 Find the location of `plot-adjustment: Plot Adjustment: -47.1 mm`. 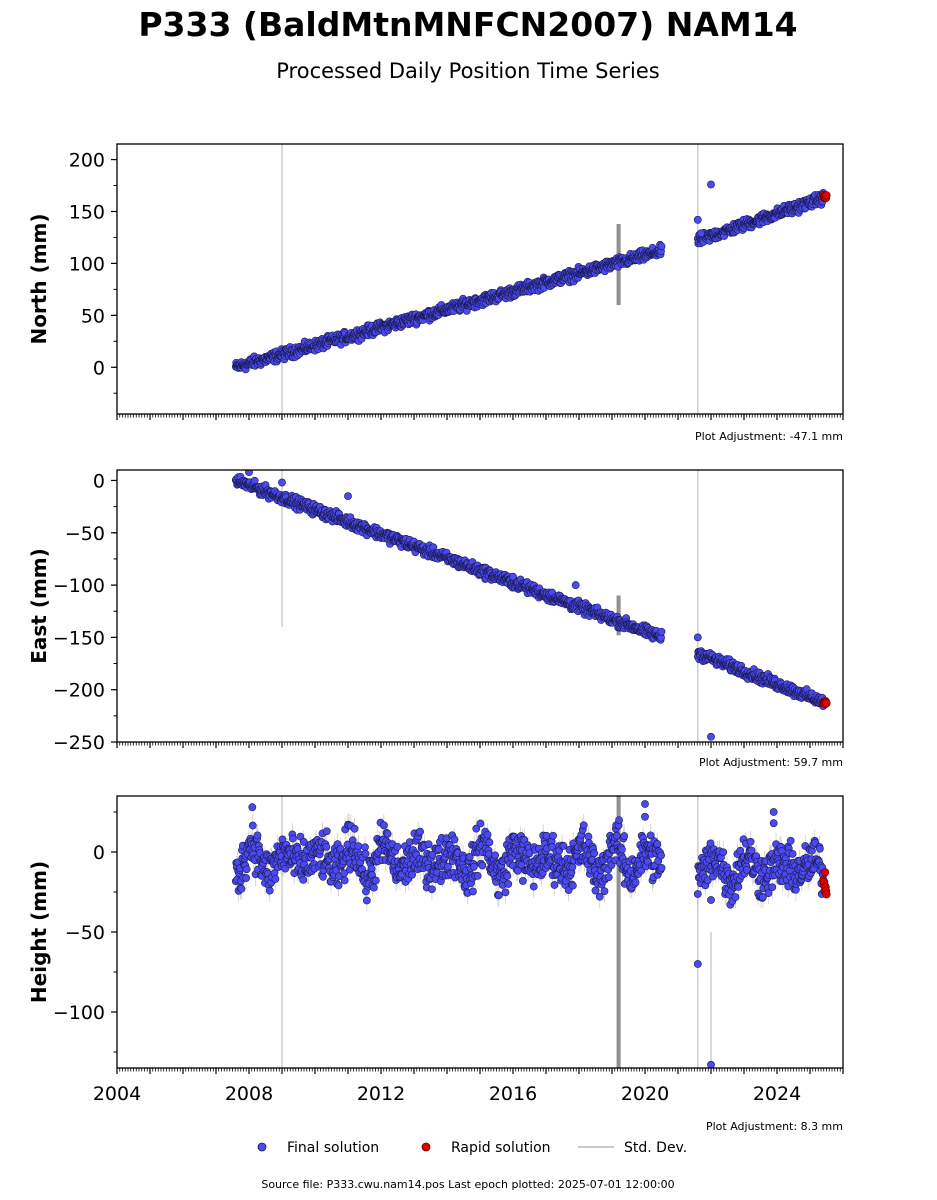

plot-adjustment: Plot Adjustment: -47.1 mm is located at coordinates (769, 436).